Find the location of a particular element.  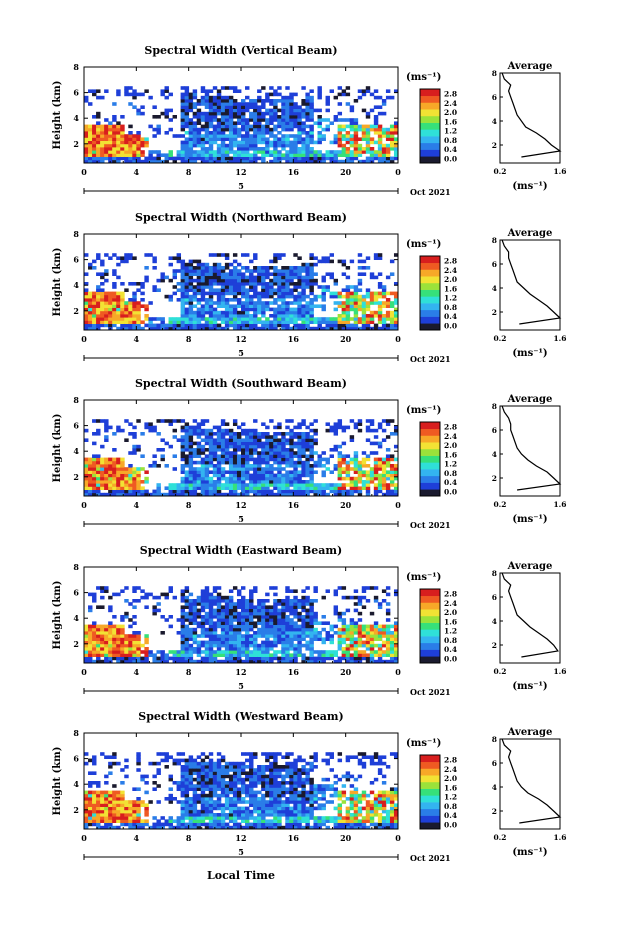

average-profile-line is located at coordinates (531, 448).